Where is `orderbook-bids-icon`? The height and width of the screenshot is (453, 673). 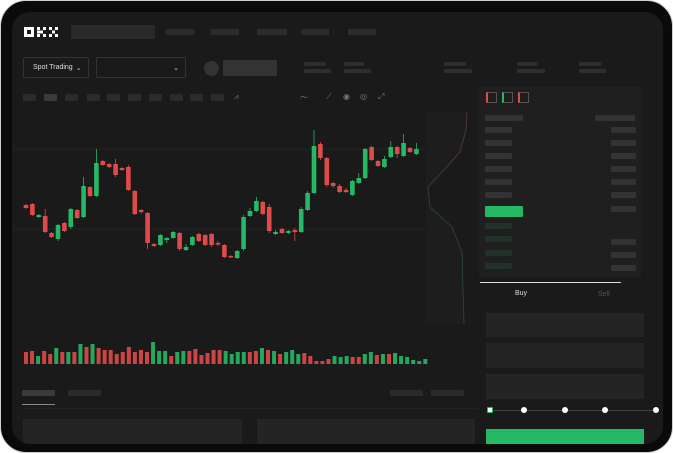 orderbook-bids-icon is located at coordinates (507, 97).